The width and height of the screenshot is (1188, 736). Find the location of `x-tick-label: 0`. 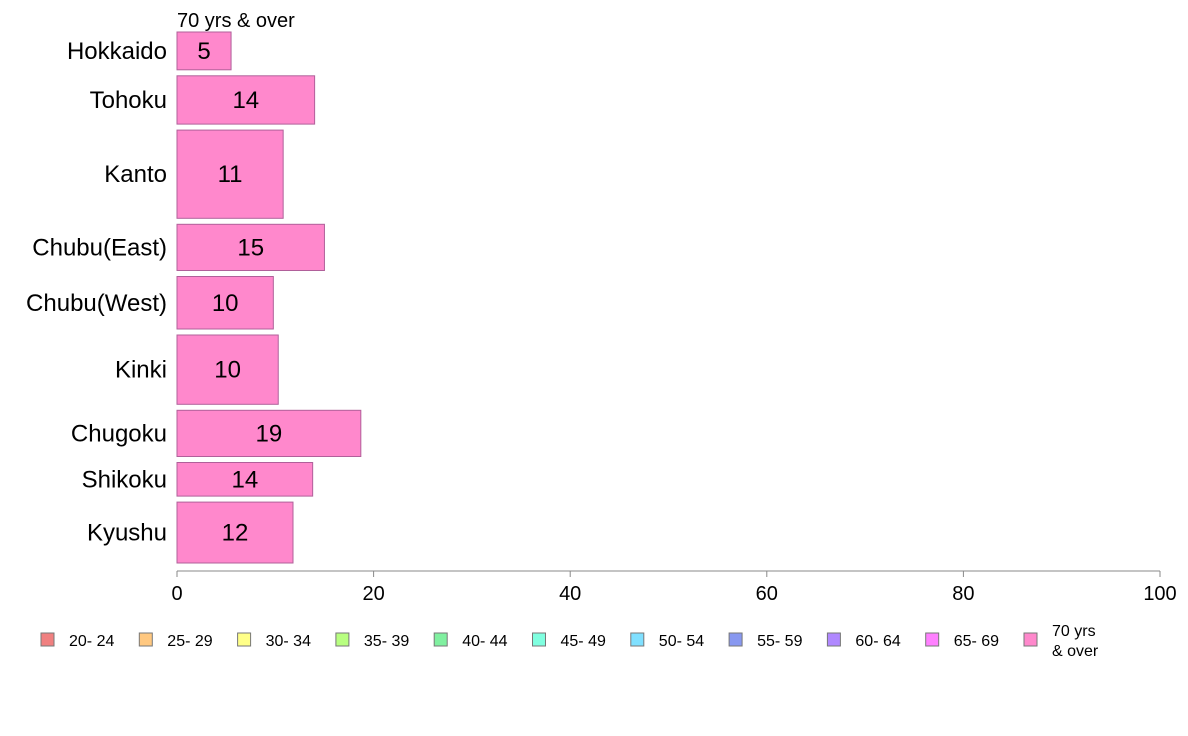

x-tick-label: 0 is located at coordinates (176, 594).